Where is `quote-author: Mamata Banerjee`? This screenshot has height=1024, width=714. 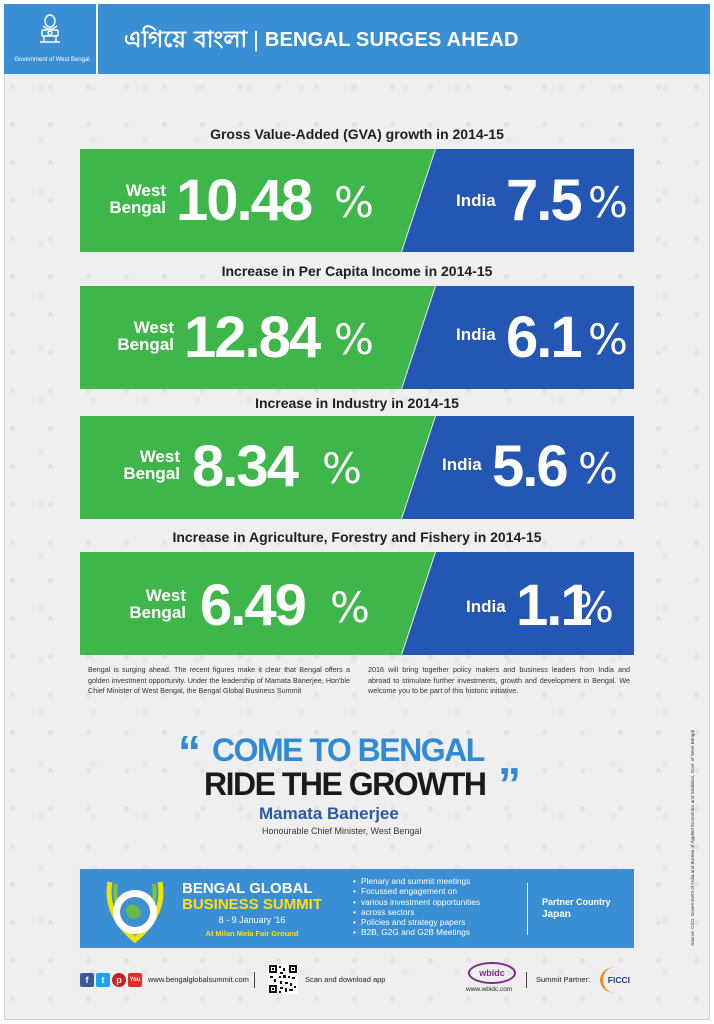
quote-author: Mamata Banerjee is located at coordinates (329, 813).